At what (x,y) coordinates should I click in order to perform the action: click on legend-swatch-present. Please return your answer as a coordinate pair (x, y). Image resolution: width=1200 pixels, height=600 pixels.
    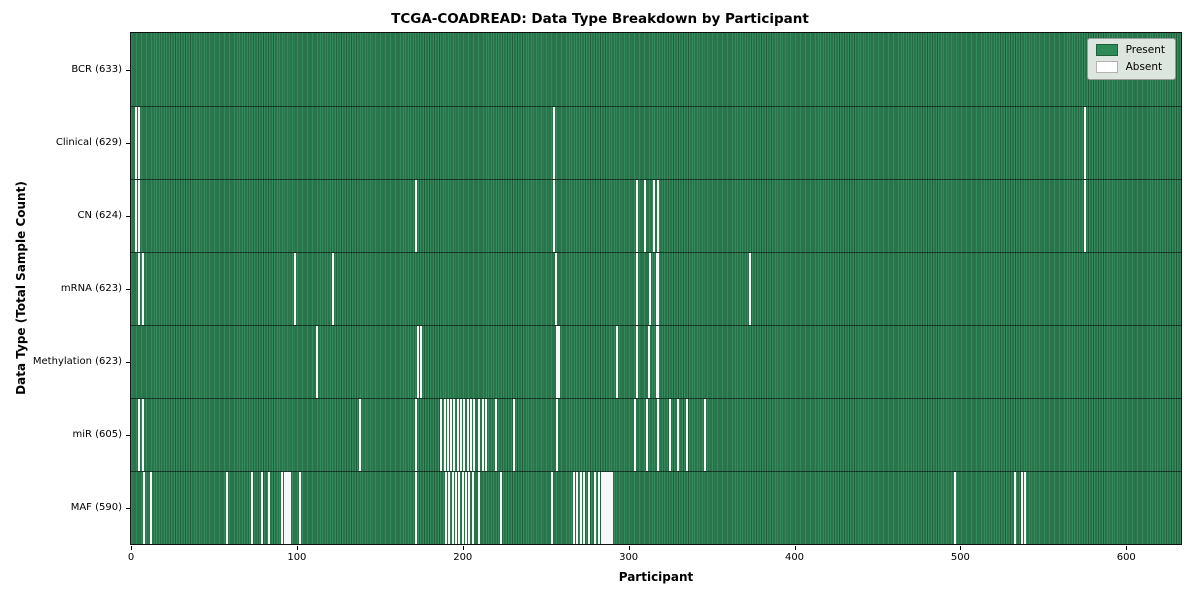
    Looking at the image, I should click on (1106, 50).